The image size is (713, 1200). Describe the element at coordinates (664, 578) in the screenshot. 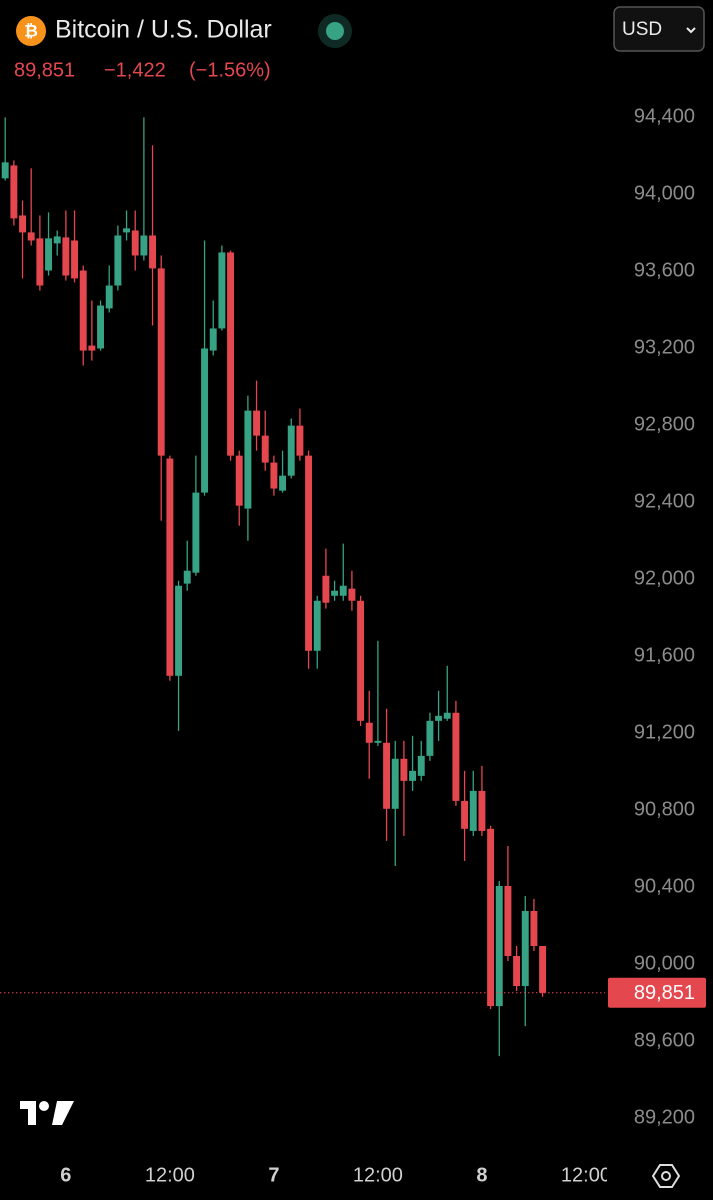

I see `y-tick-label: 92,000` at that location.